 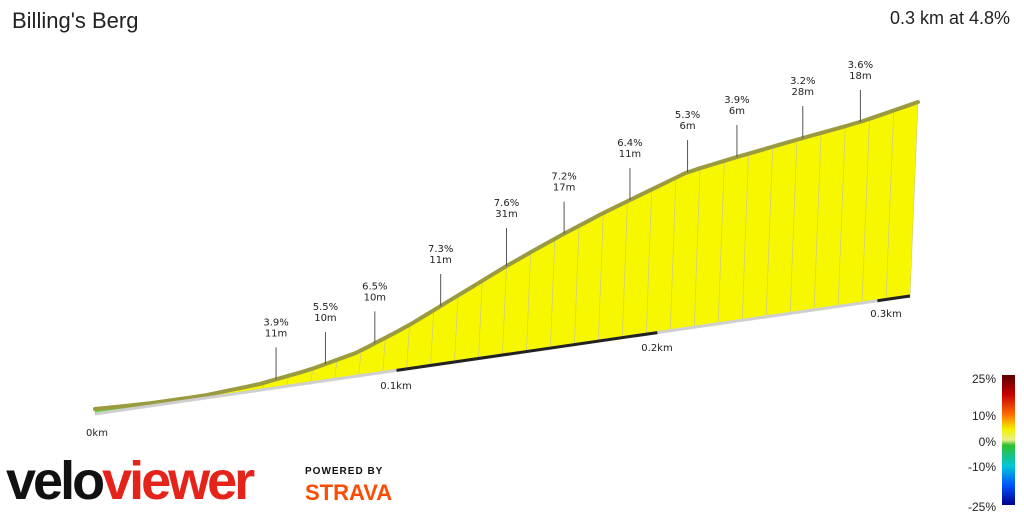 I want to click on profile-slice, so click(x=541, y=295).